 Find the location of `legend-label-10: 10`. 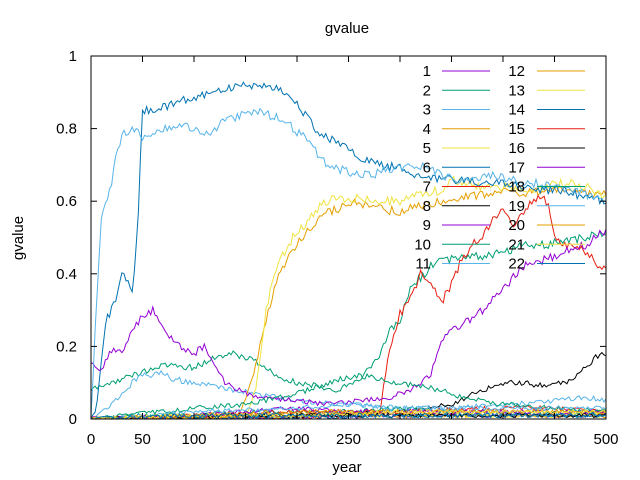

legend-label-10: 10 is located at coordinates (422, 244).